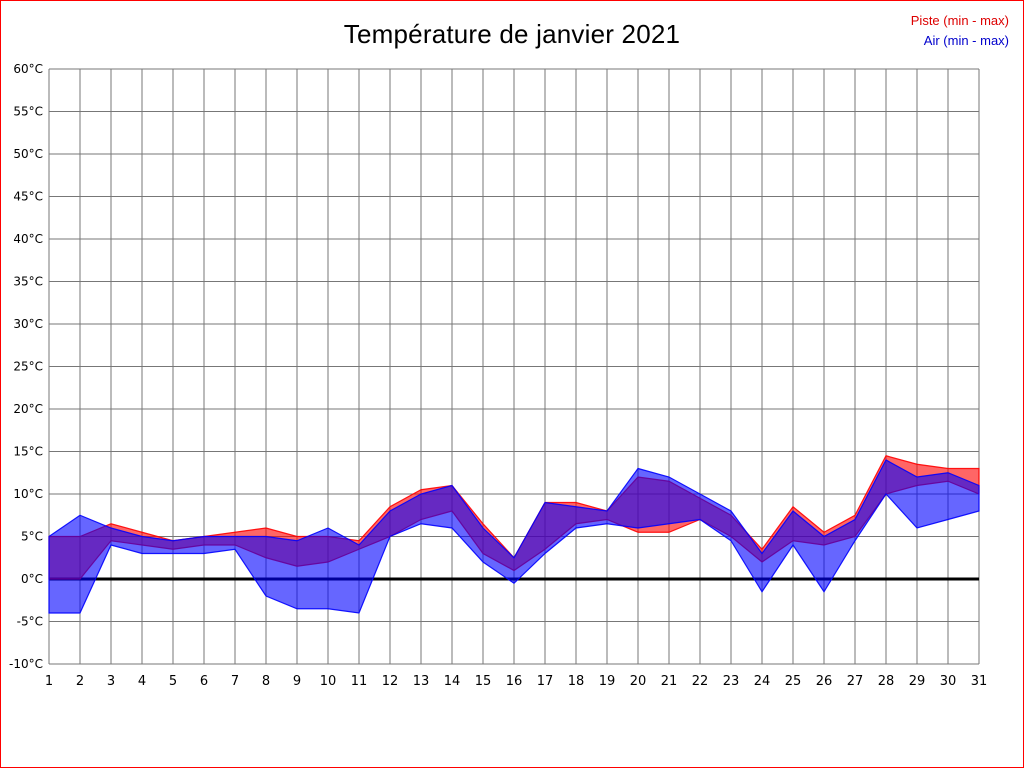  I want to click on y-tick-label: -5°C, so click(30, 622).